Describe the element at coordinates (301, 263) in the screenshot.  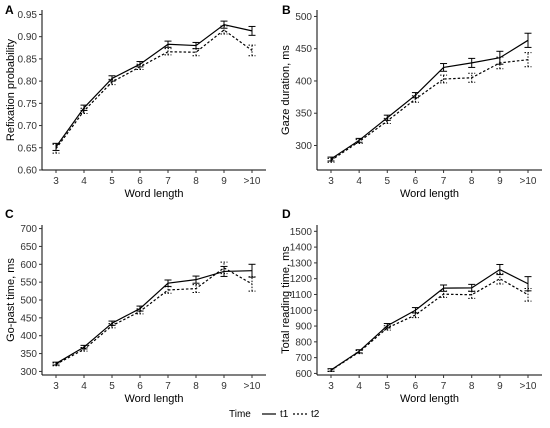
I see `y-tick-label: 1300` at that location.